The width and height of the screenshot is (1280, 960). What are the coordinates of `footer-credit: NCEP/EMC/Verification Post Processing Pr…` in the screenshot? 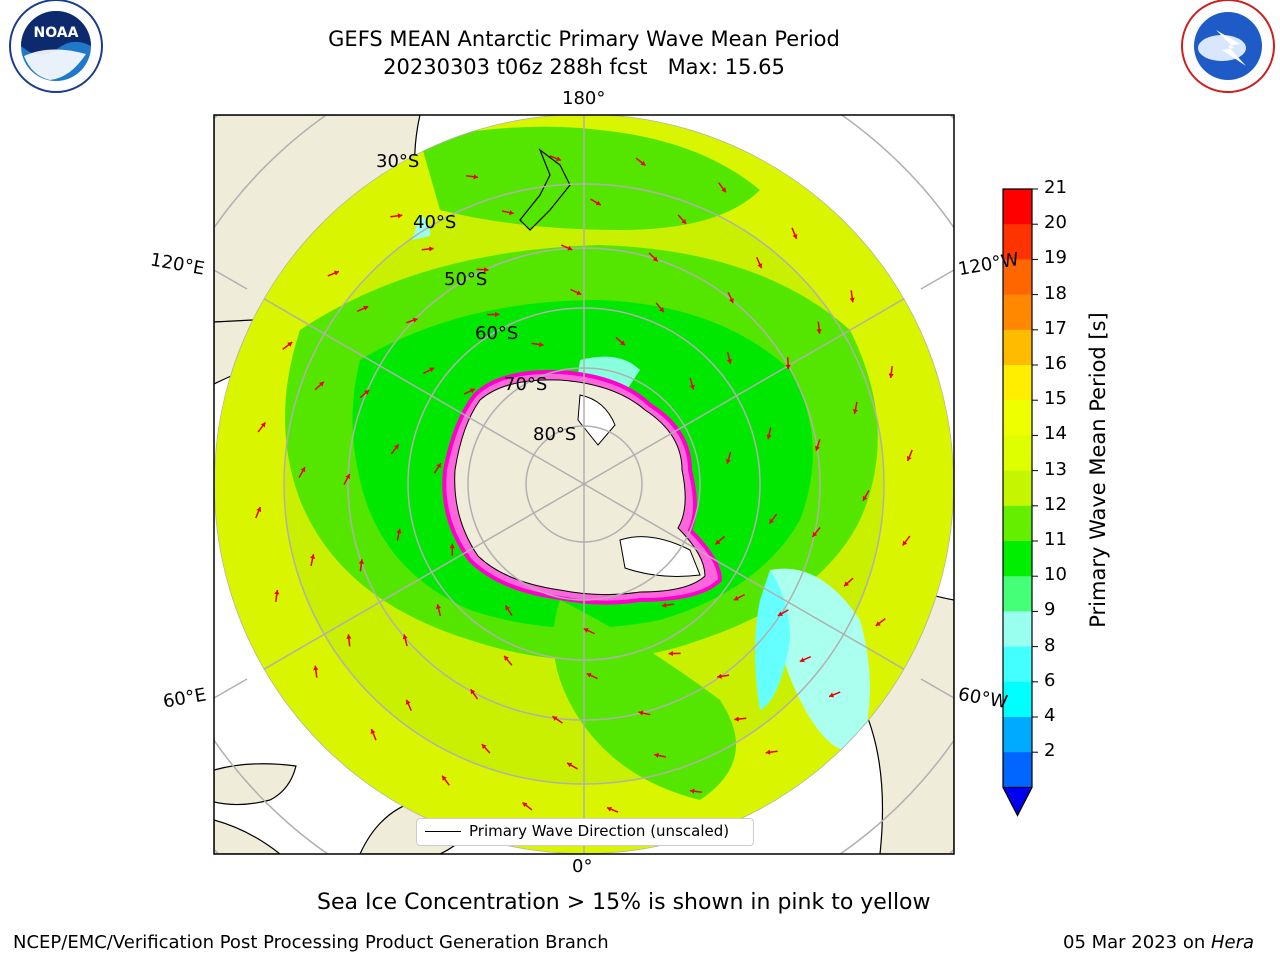 It's located at (311, 942).